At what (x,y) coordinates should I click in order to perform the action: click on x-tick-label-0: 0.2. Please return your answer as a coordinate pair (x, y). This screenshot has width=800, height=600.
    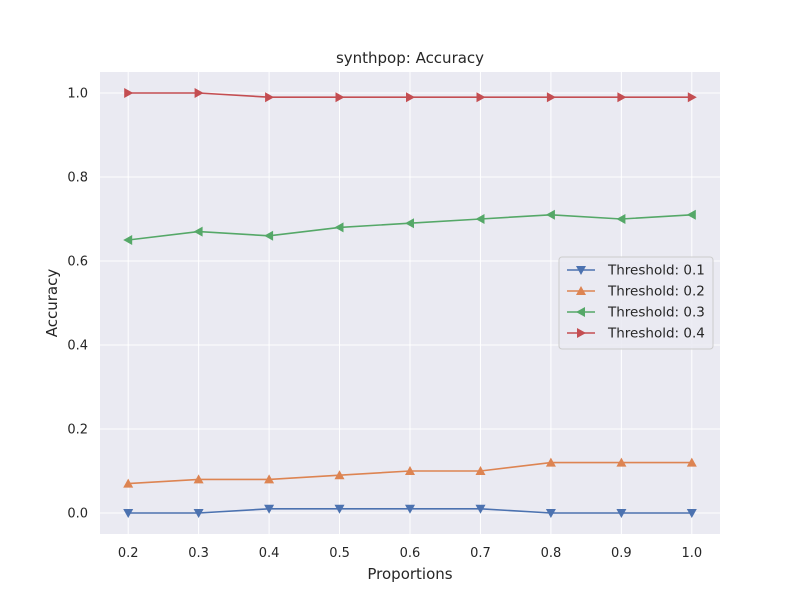
    Looking at the image, I should click on (128, 553).